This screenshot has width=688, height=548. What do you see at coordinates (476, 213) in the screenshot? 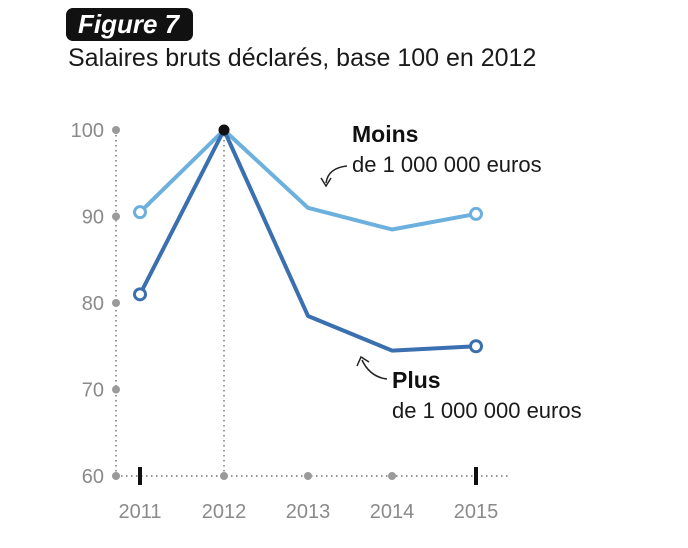
I see `series-0-marker-2015` at bounding box center [476, 213].